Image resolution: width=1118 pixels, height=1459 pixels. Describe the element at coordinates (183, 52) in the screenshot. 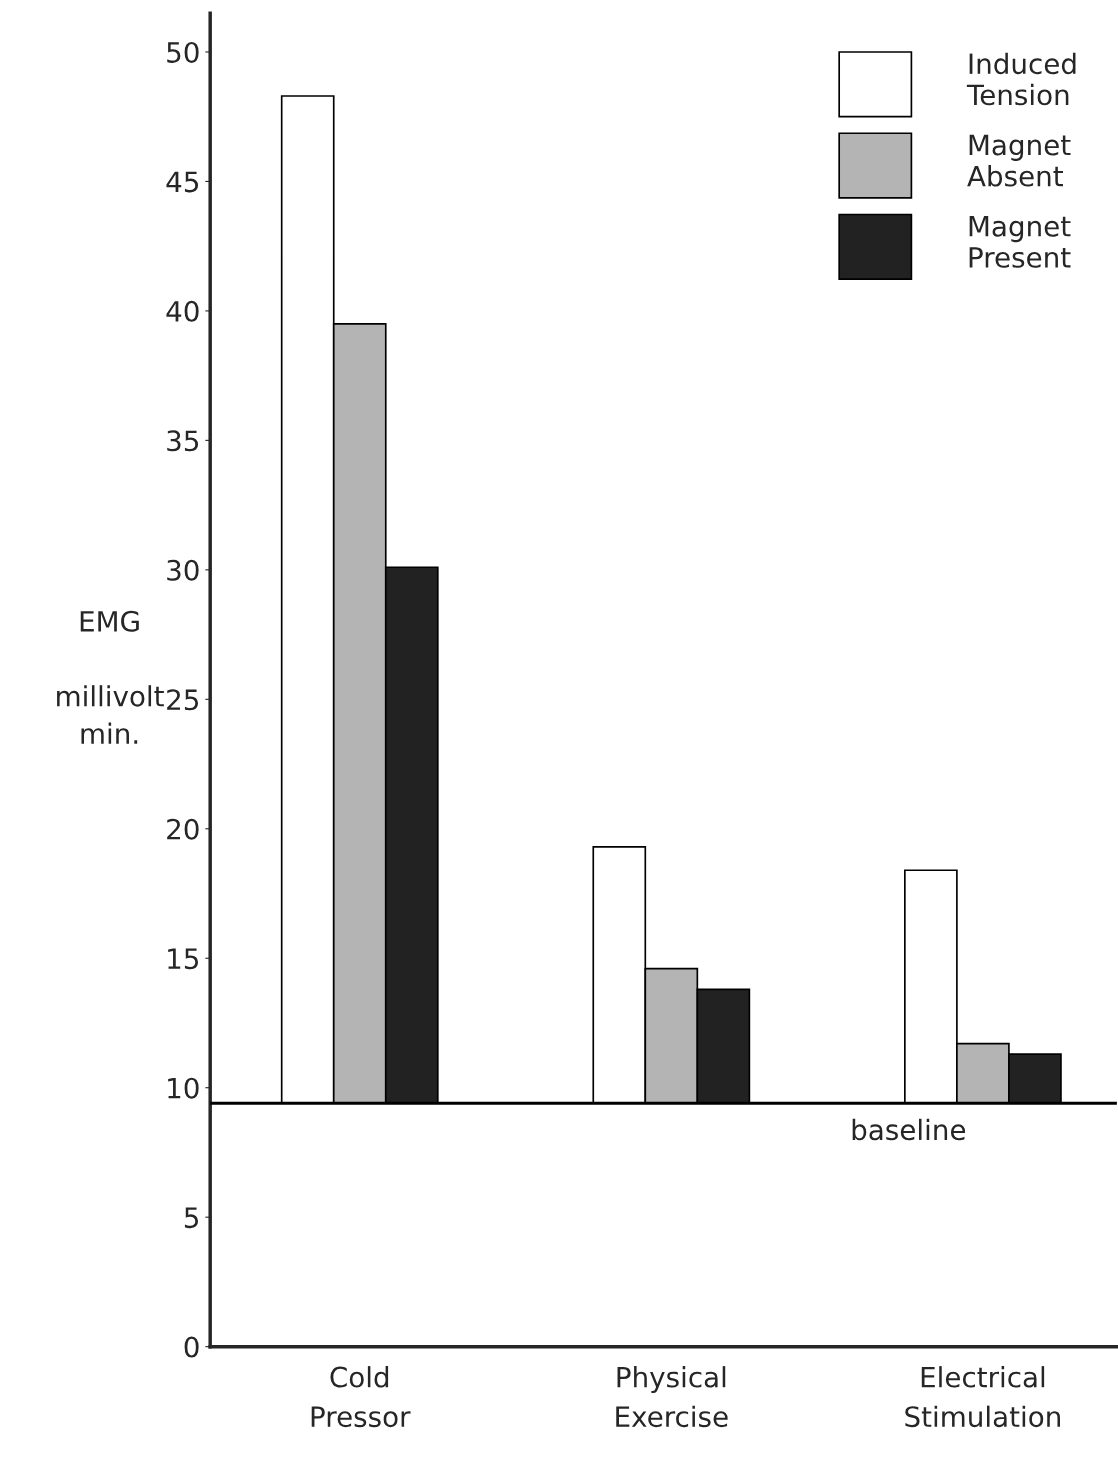

I see `y-tick-label: 50` at that location.